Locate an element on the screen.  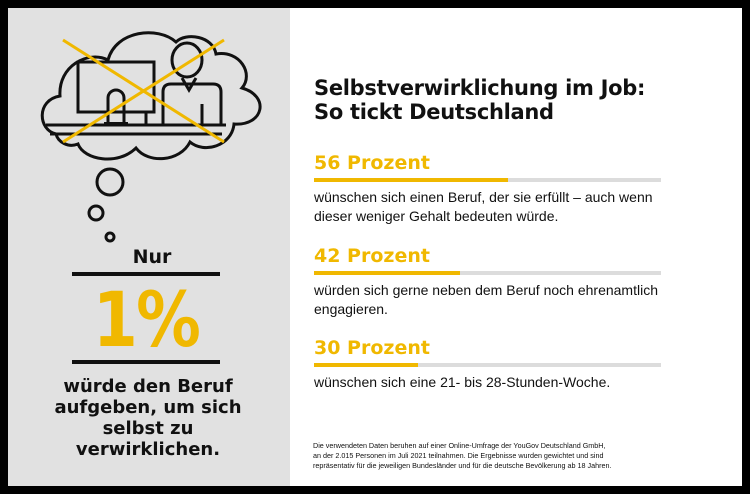
stat-percent: 30 Prozent is located at coordinates (372, 348).